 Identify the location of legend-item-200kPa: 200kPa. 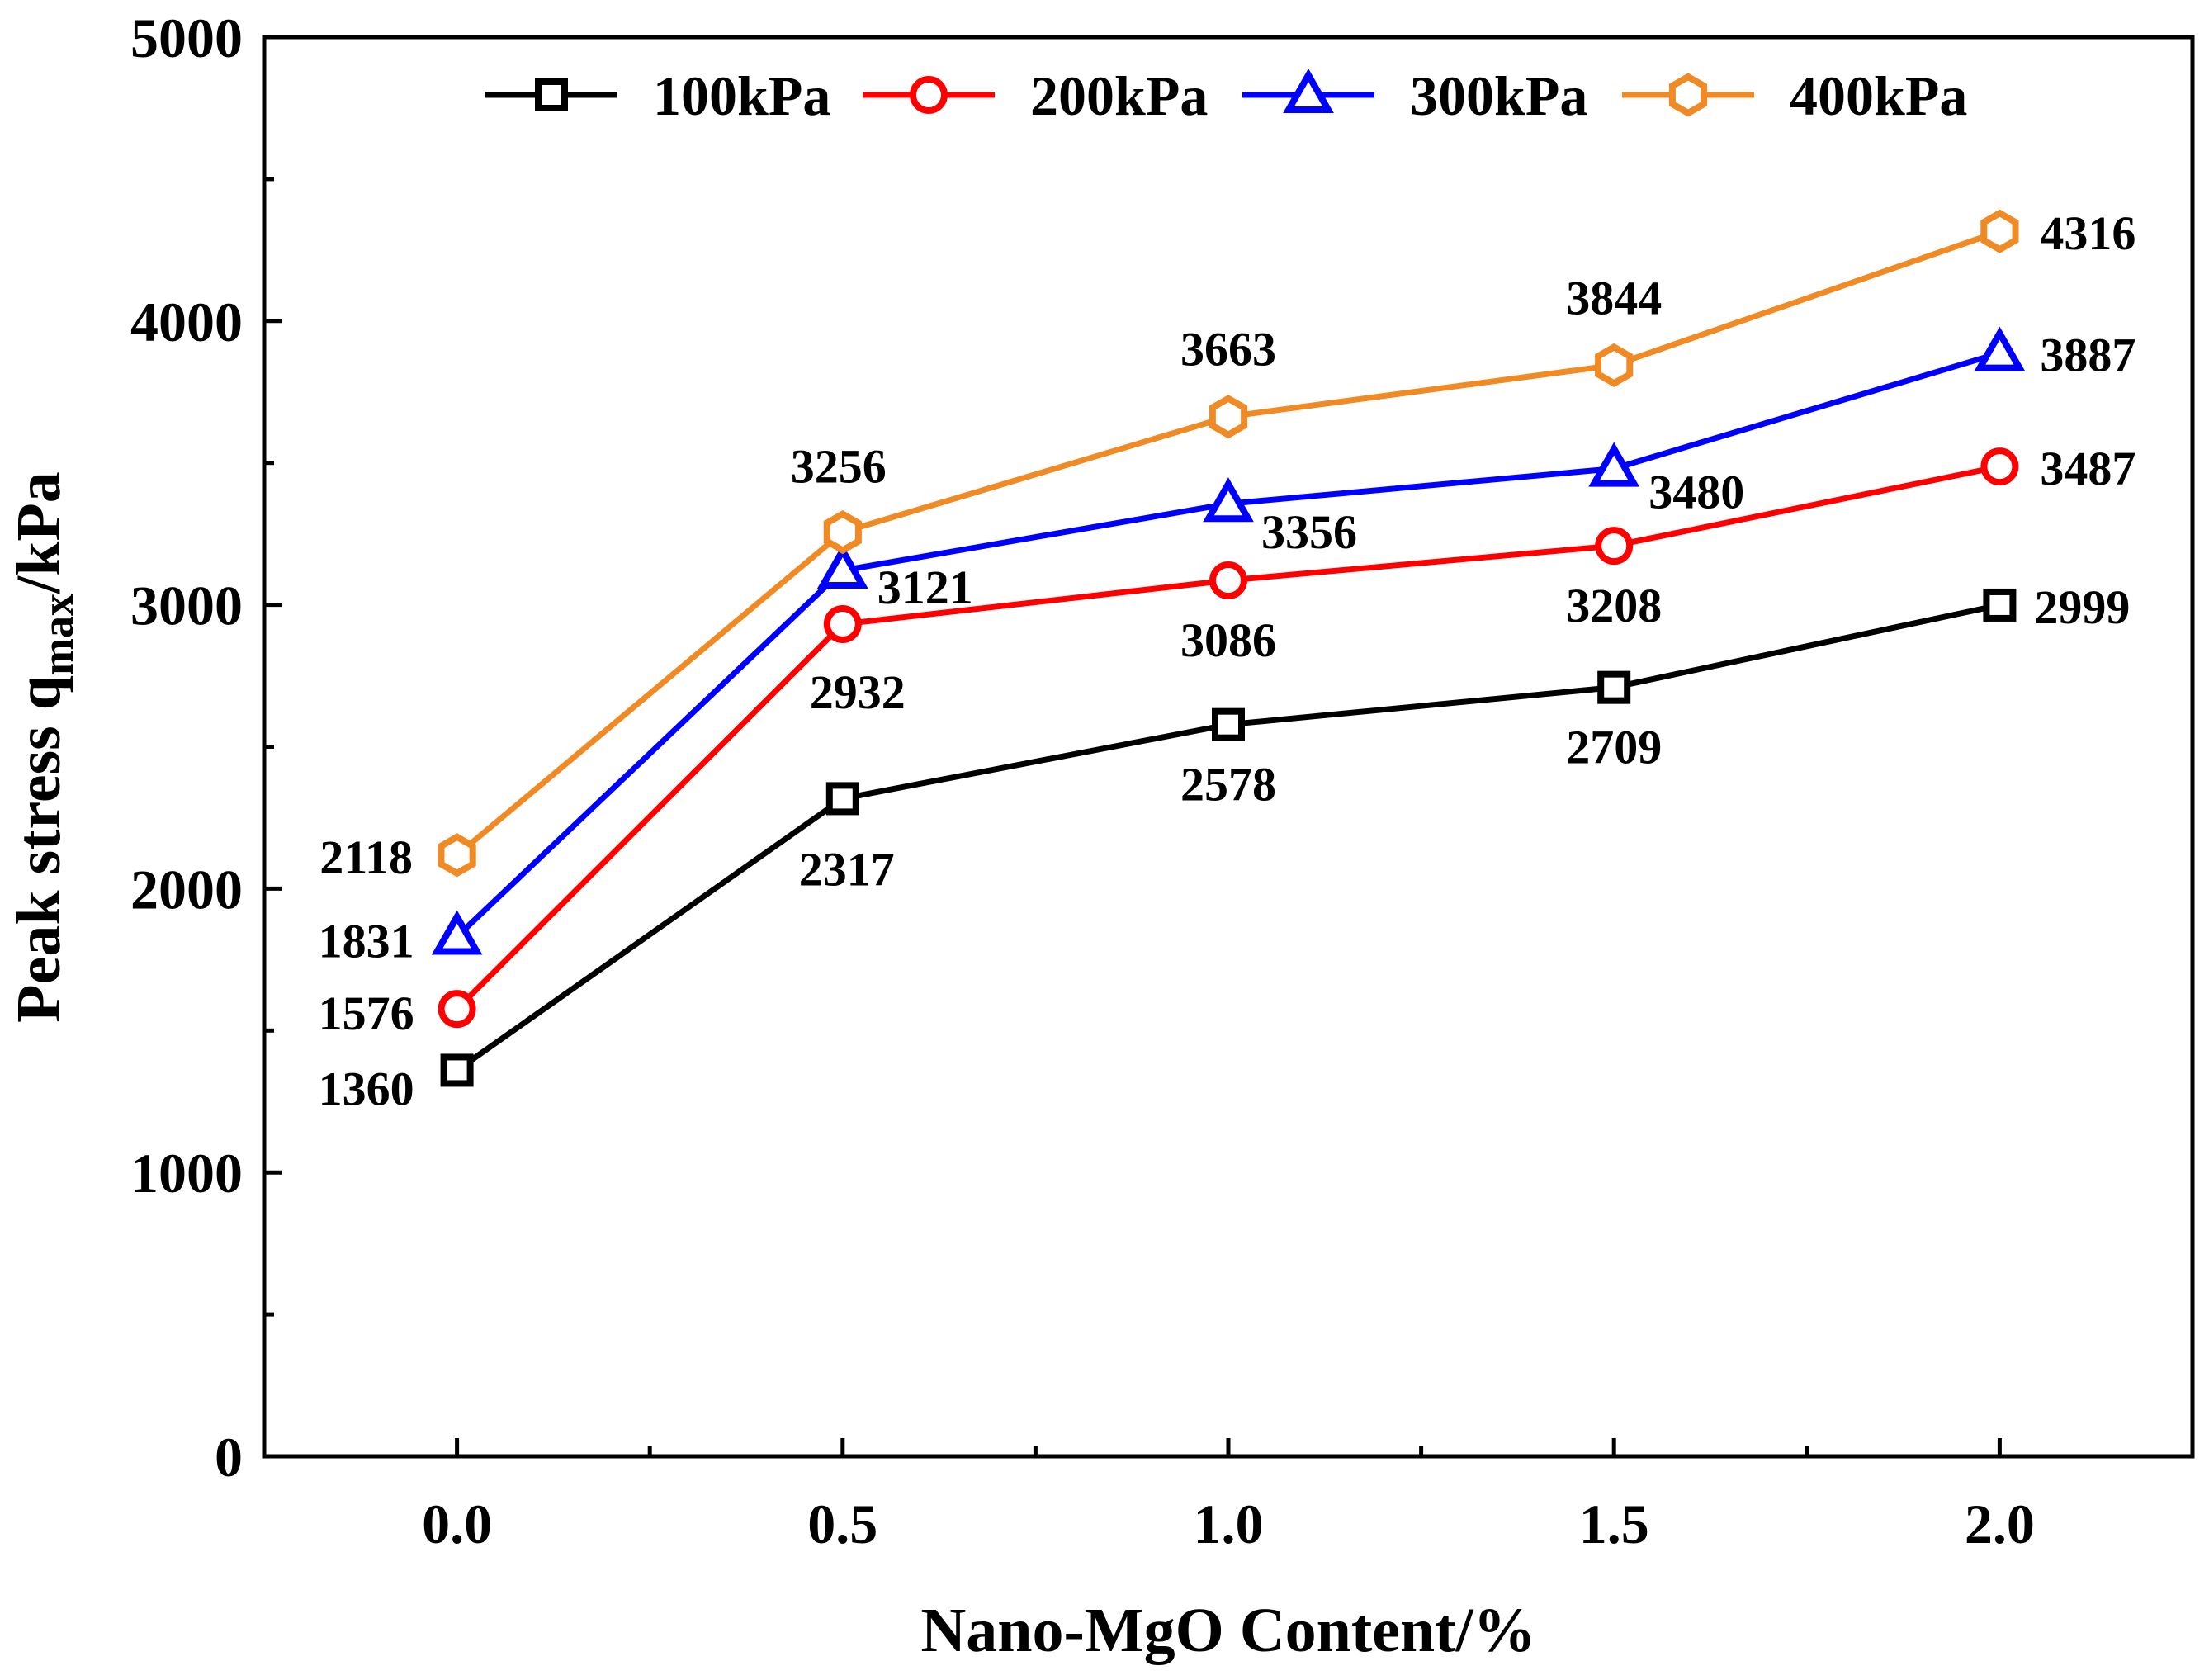
(1035, 95).